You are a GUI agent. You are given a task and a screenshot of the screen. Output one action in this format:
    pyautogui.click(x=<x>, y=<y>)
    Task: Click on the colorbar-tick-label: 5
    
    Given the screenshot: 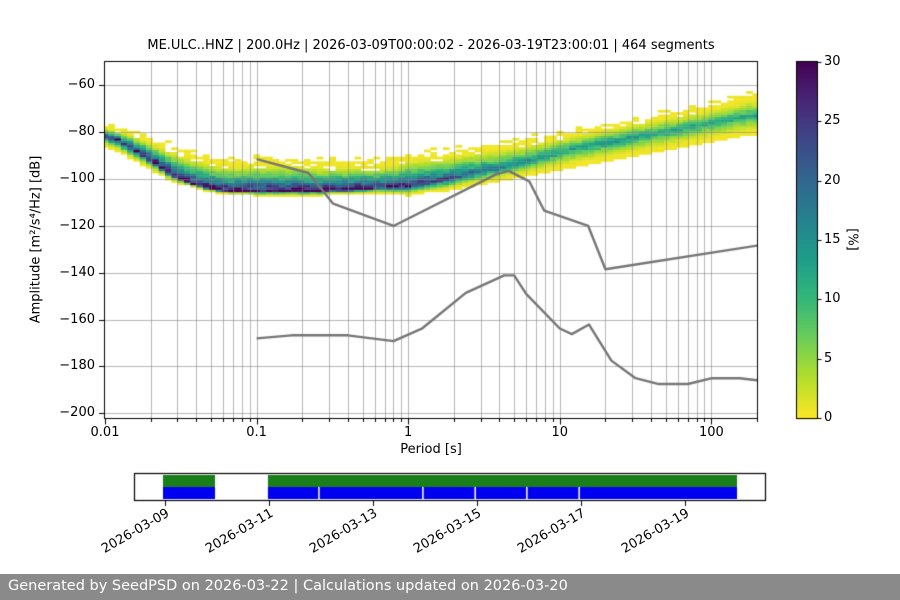 What is the action you would take?
    pyautogui.click(x=828, y=358)
    